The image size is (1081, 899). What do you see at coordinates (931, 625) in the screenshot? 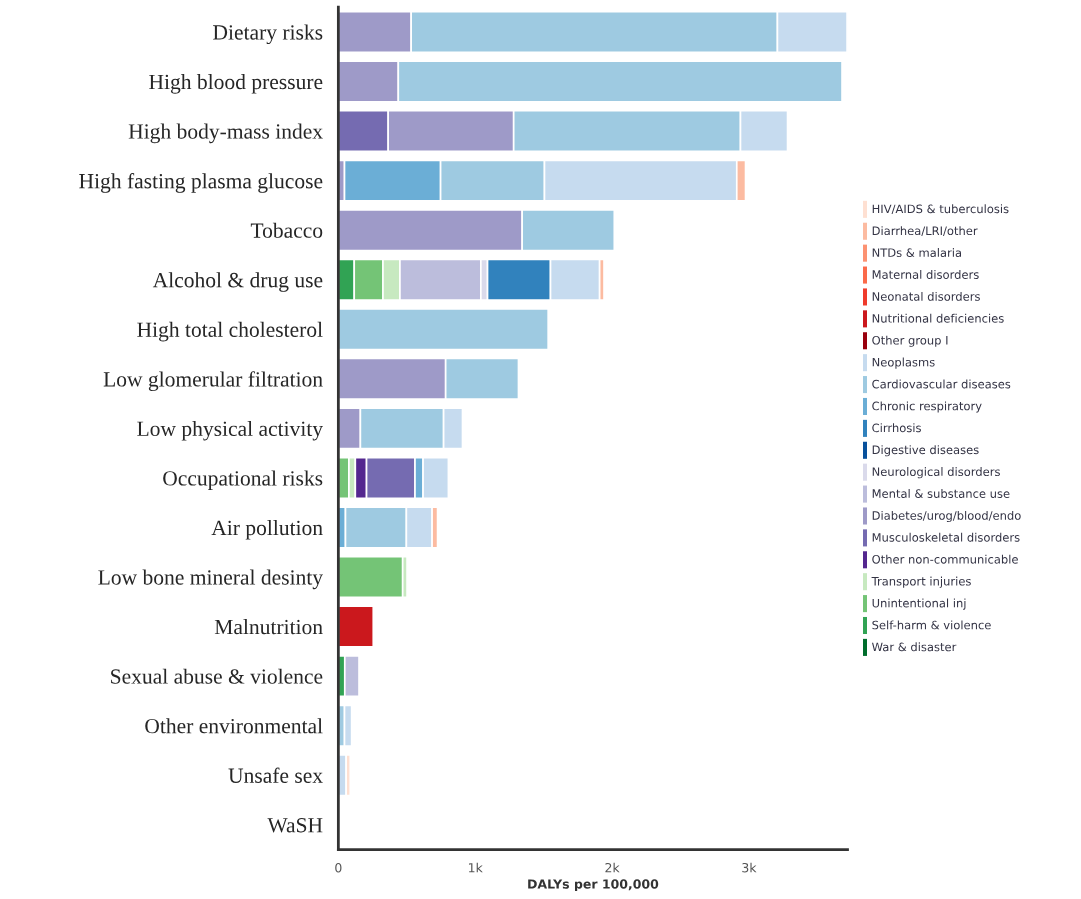
I see `legend-label: Self-harm & violence` at bounding box center [931, 625].